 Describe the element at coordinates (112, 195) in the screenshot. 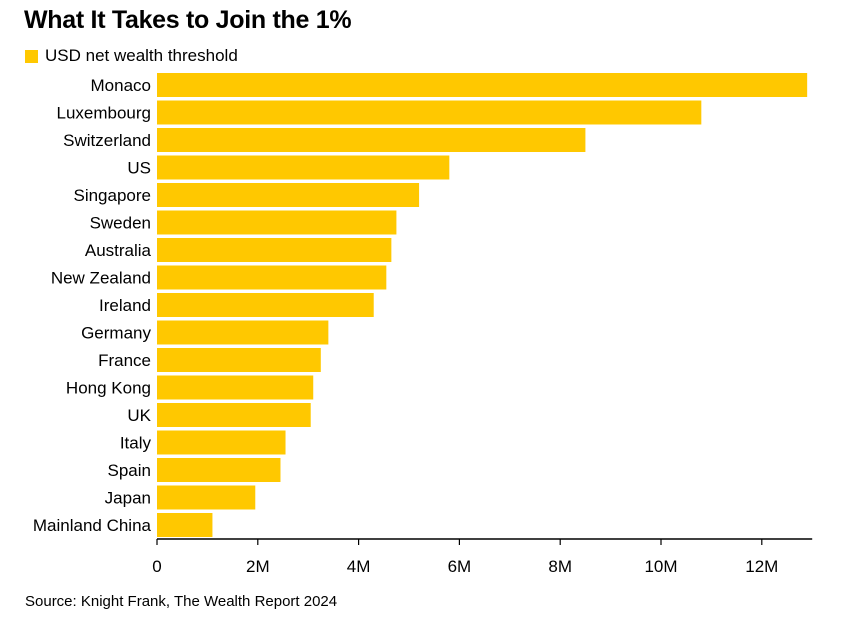

I see `category-label: Singapore` at that location.